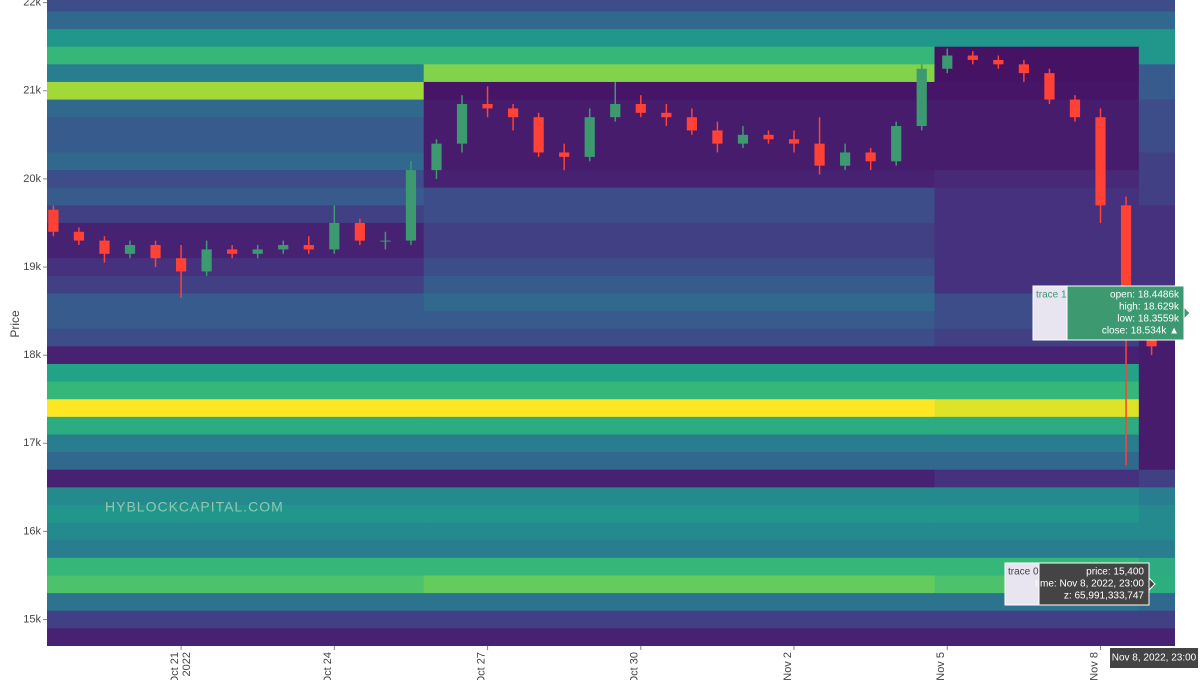 The image size is (1200, 680). I want to click on tooltip-line: low: 18.3559k, so click(1148, 319).